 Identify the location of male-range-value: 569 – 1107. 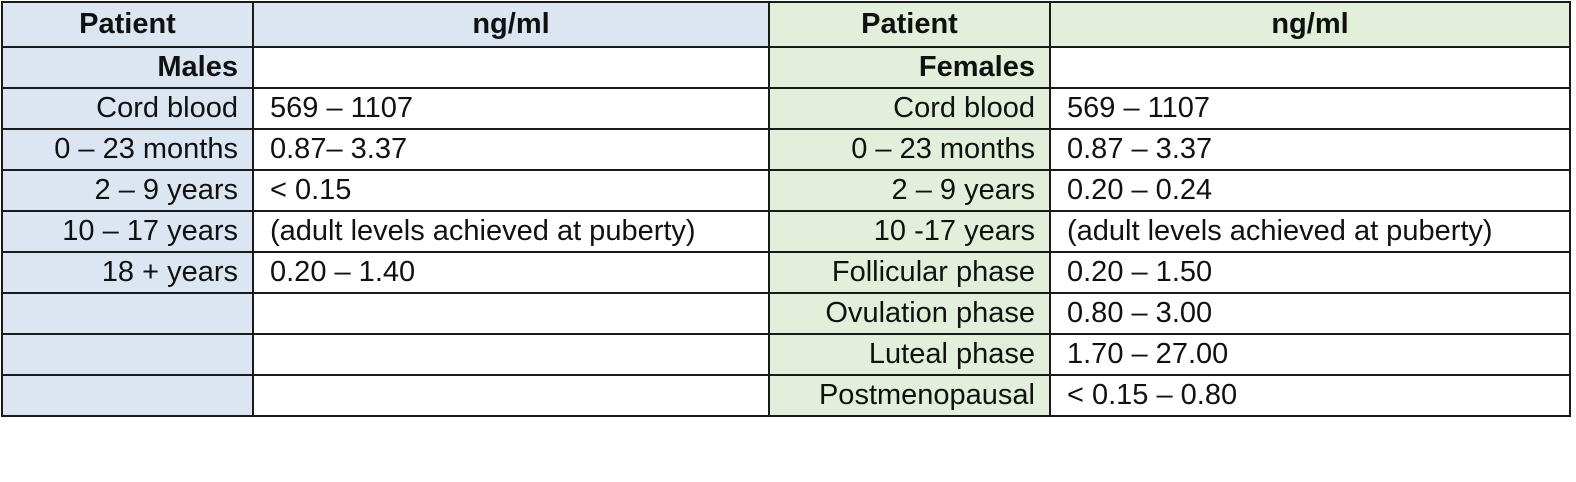
(511, 108).